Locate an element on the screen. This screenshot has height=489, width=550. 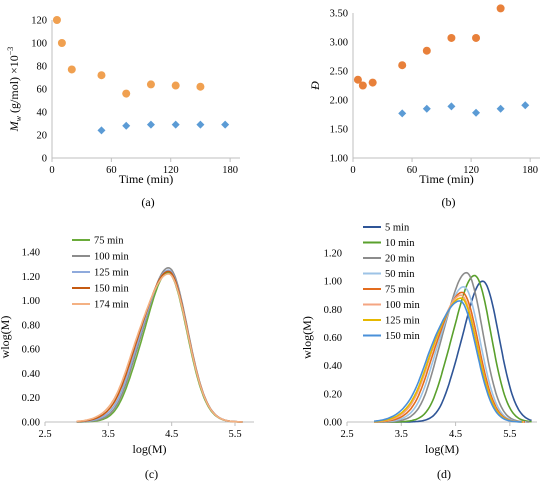
y-tick-label: 40 is located at coordinates (42, 113).